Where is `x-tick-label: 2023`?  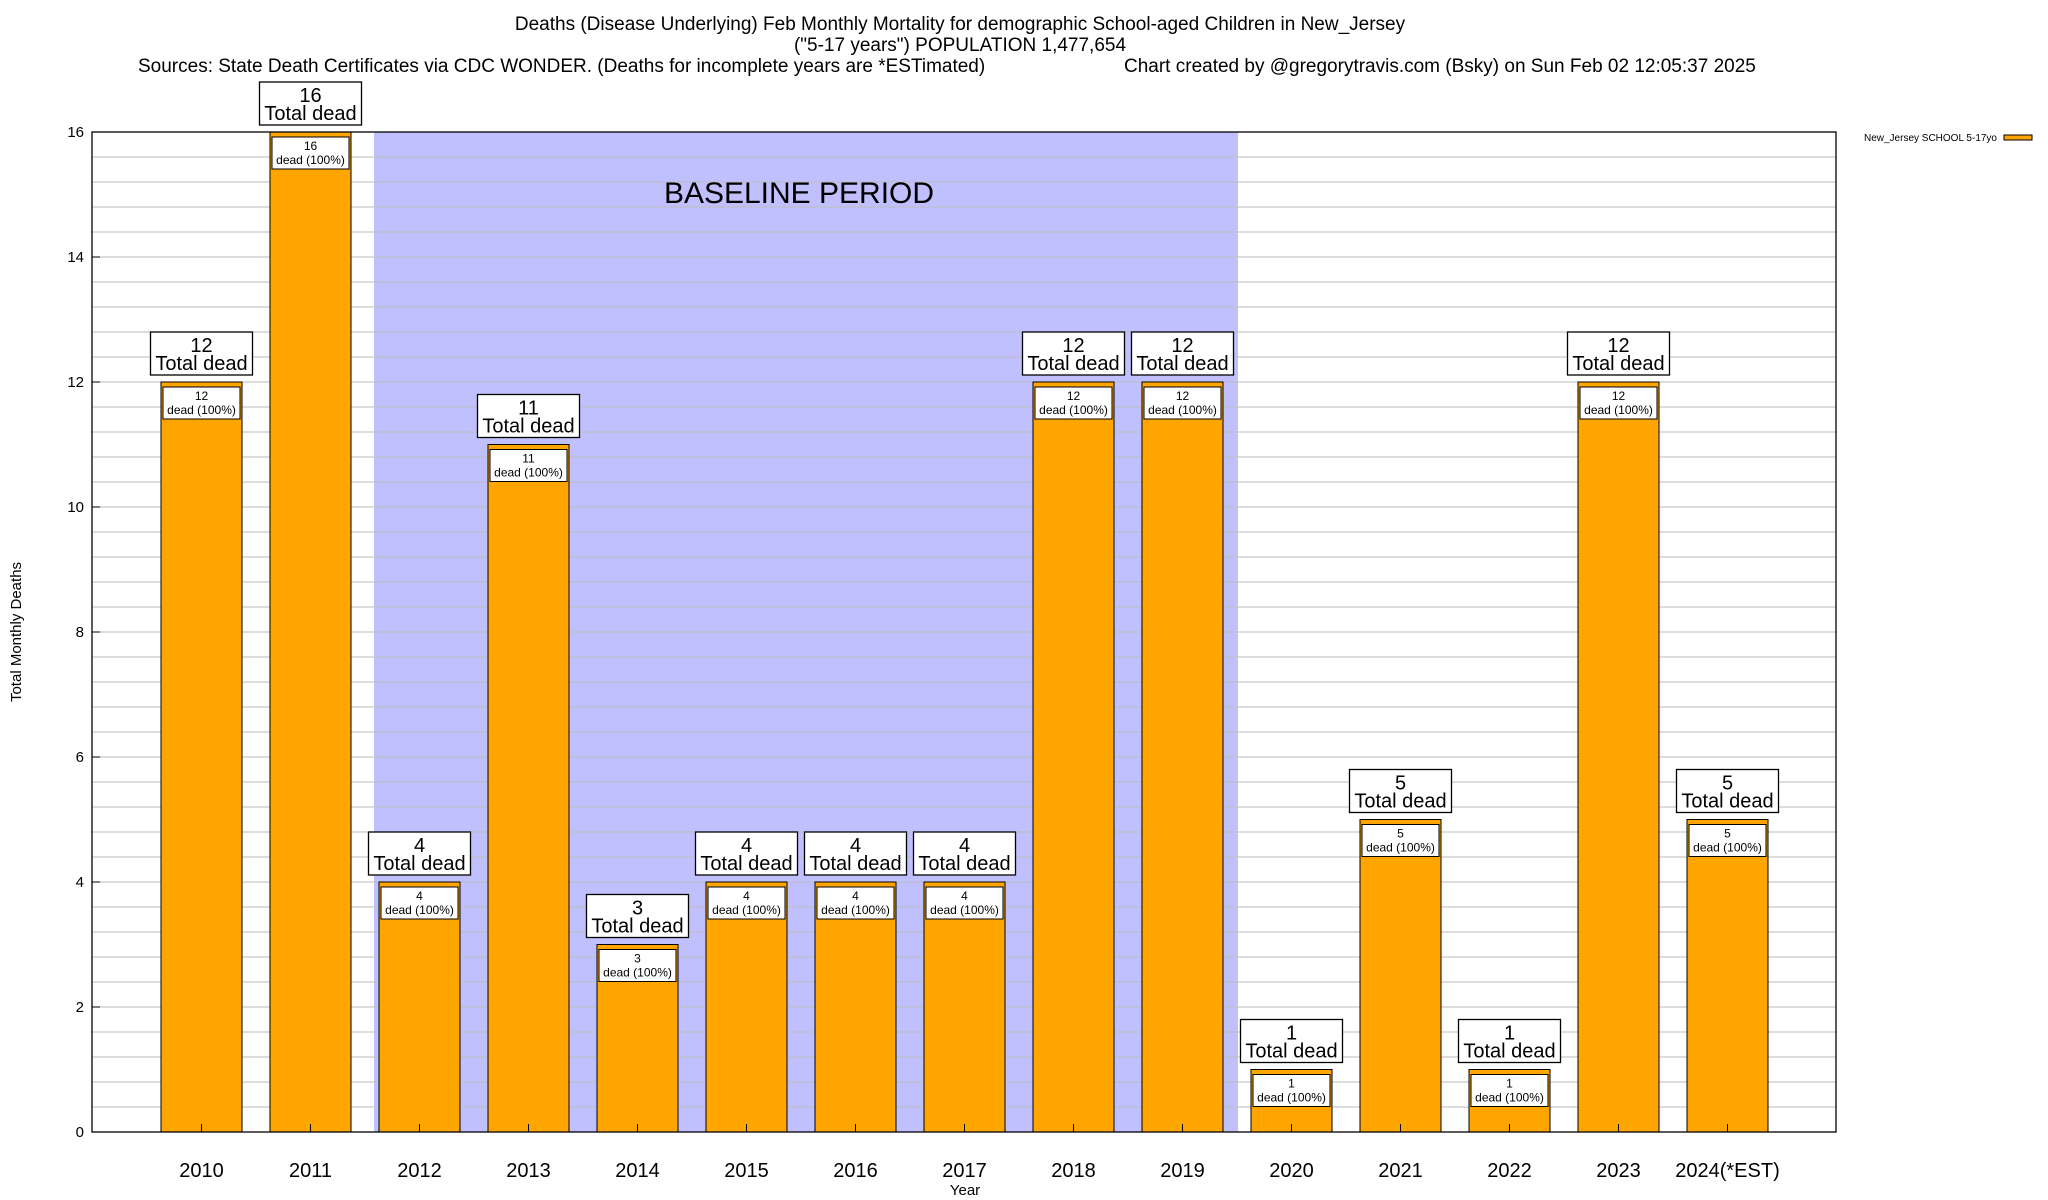
x-tick-label: 2023 is located at coordinates (1618, 1171).